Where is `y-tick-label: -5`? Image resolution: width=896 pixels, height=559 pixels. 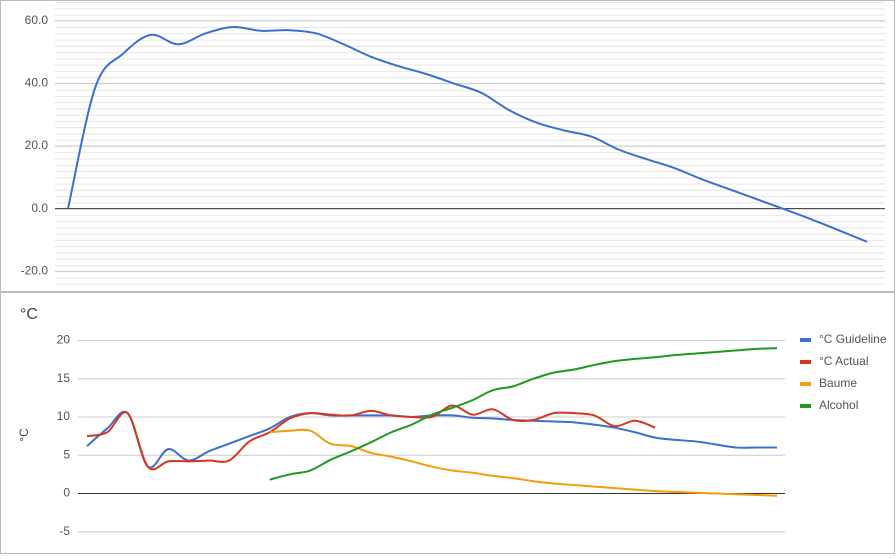
y-tick-label: -5 is located at coordinates (64, 531).